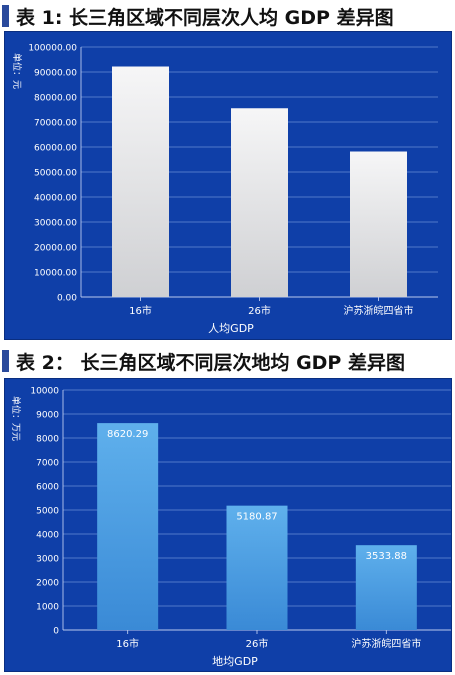 Image resolution: width=455 pixels, height=675 pixels. I want to click on y-tick-label: 8000, so click(47, 440).